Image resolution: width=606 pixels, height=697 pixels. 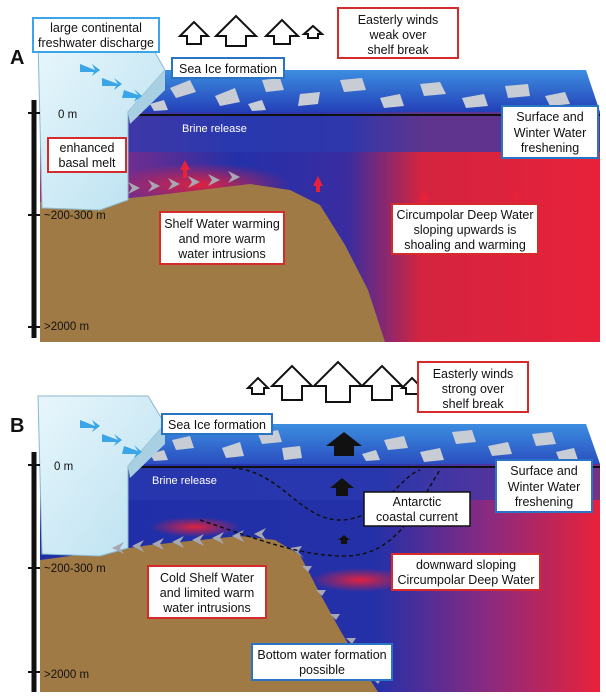 What do you see at coordinates (184, 182) in the screenshot?
I see `panel-a-intrusion-arrows` at bounding box center [184, 182].